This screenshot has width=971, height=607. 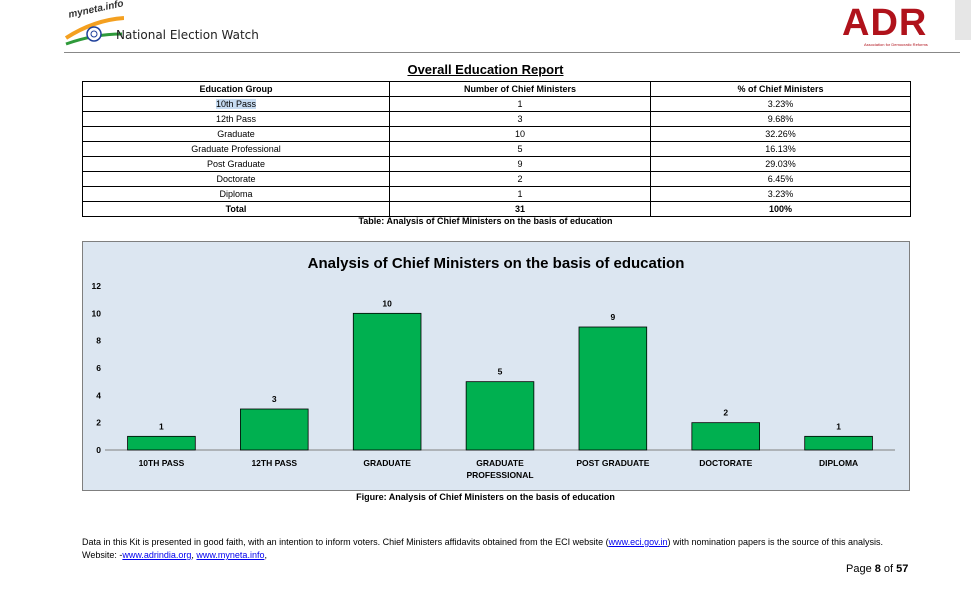 I want to click on data-label: 2, so click(x=725, y=413).